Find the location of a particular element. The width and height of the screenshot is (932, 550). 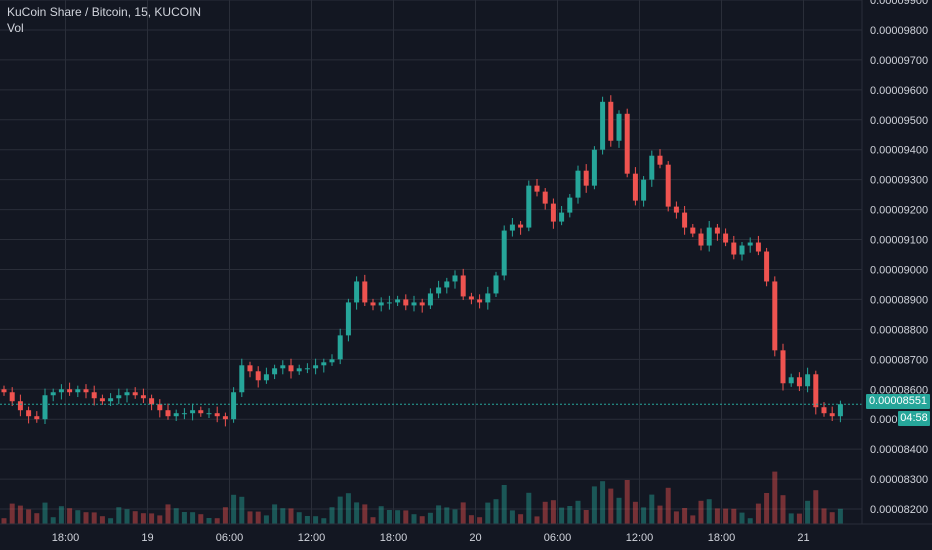

bar-countdown-tag: 04:58 is located at coordinates (914, 418).